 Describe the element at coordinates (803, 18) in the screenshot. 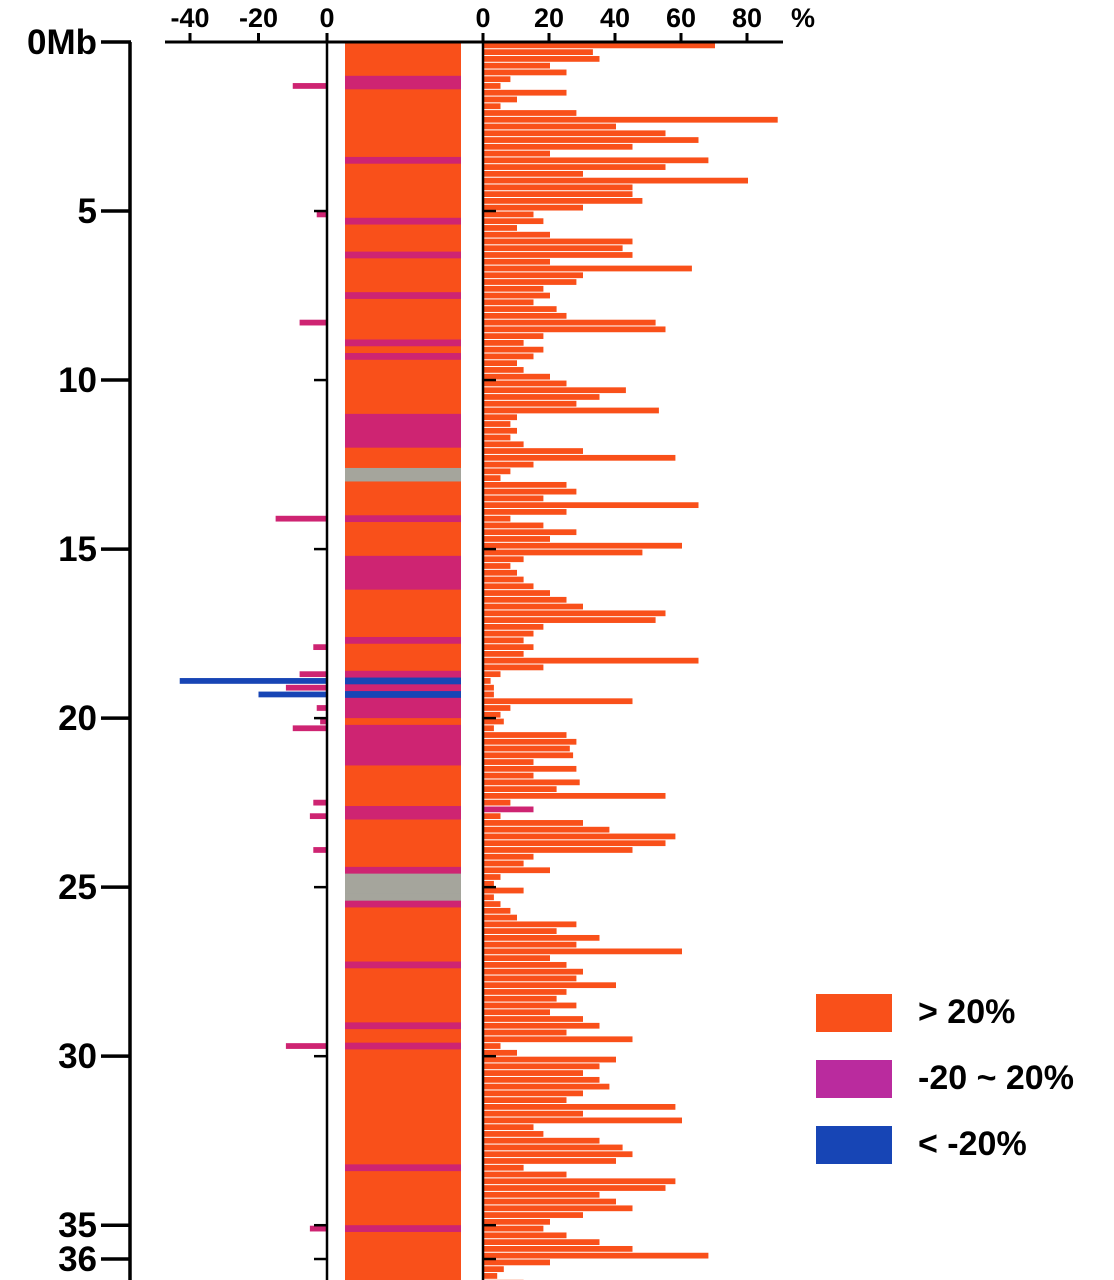

I see `axis-unit-label: %` at that location.